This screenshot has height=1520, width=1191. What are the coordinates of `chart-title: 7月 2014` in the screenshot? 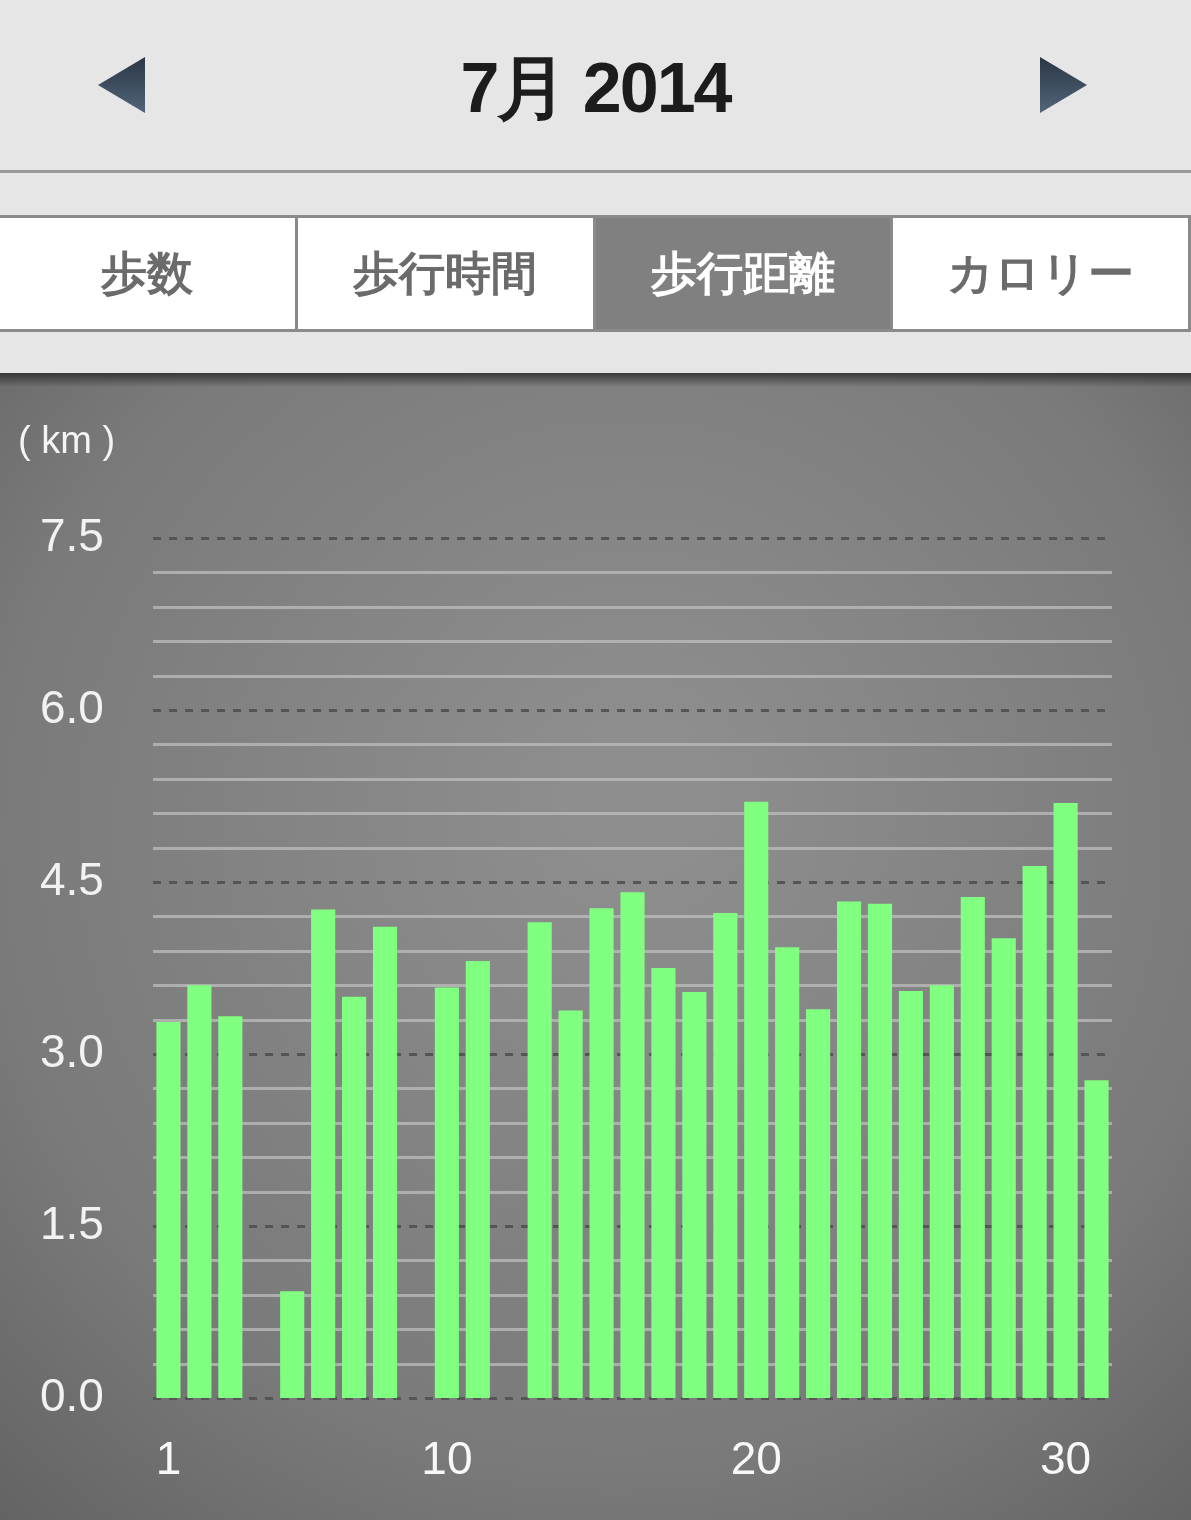 It's located at (595, 88).